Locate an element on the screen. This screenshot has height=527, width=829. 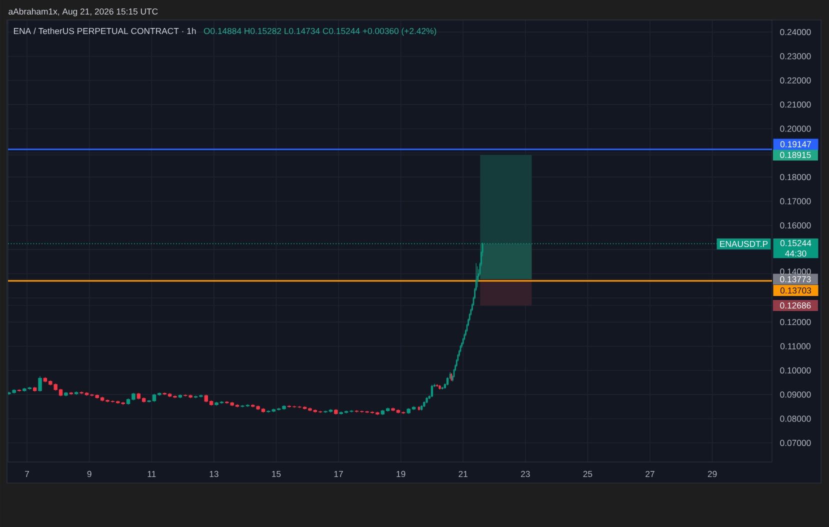
x-tick-label: 7 is located at coordinates (27, 474).